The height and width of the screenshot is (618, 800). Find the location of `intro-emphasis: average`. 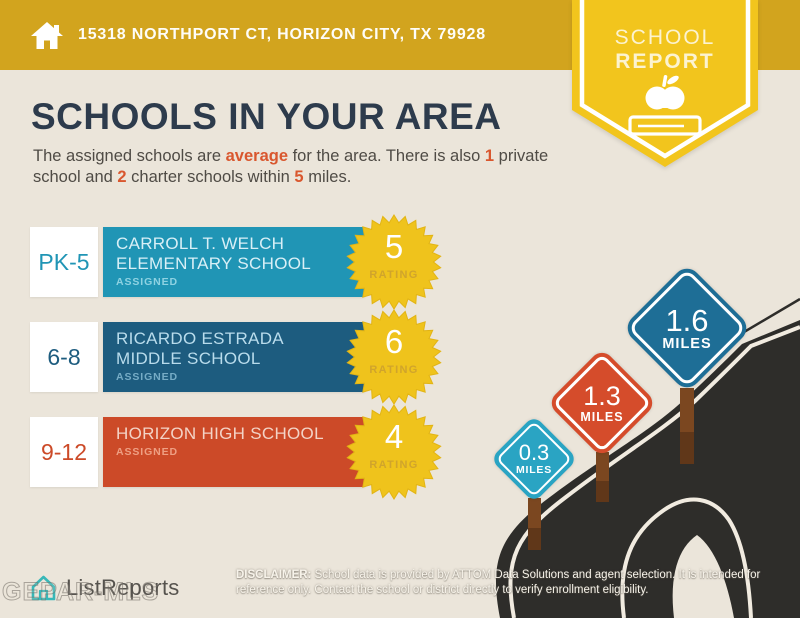

intro-emphasis: average is located at coordinates (257, 156).